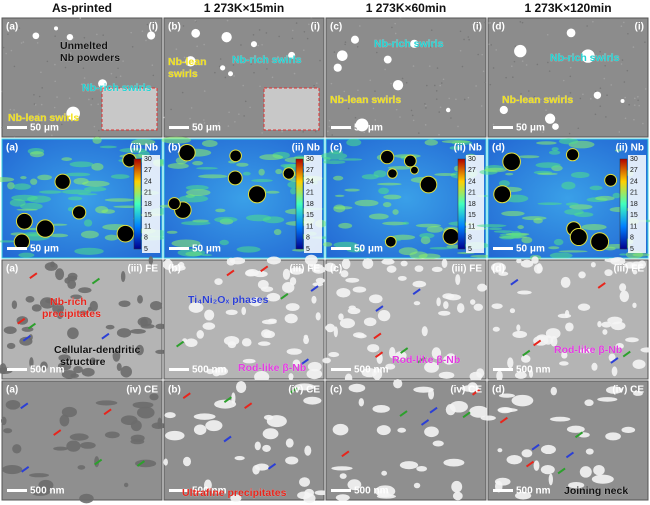 This screenshot has width=650, height=505. What do you see at coordinates (596, 491) in the screenshot?
I see `annotation: Joining neck` at bounding box center [596, 491].